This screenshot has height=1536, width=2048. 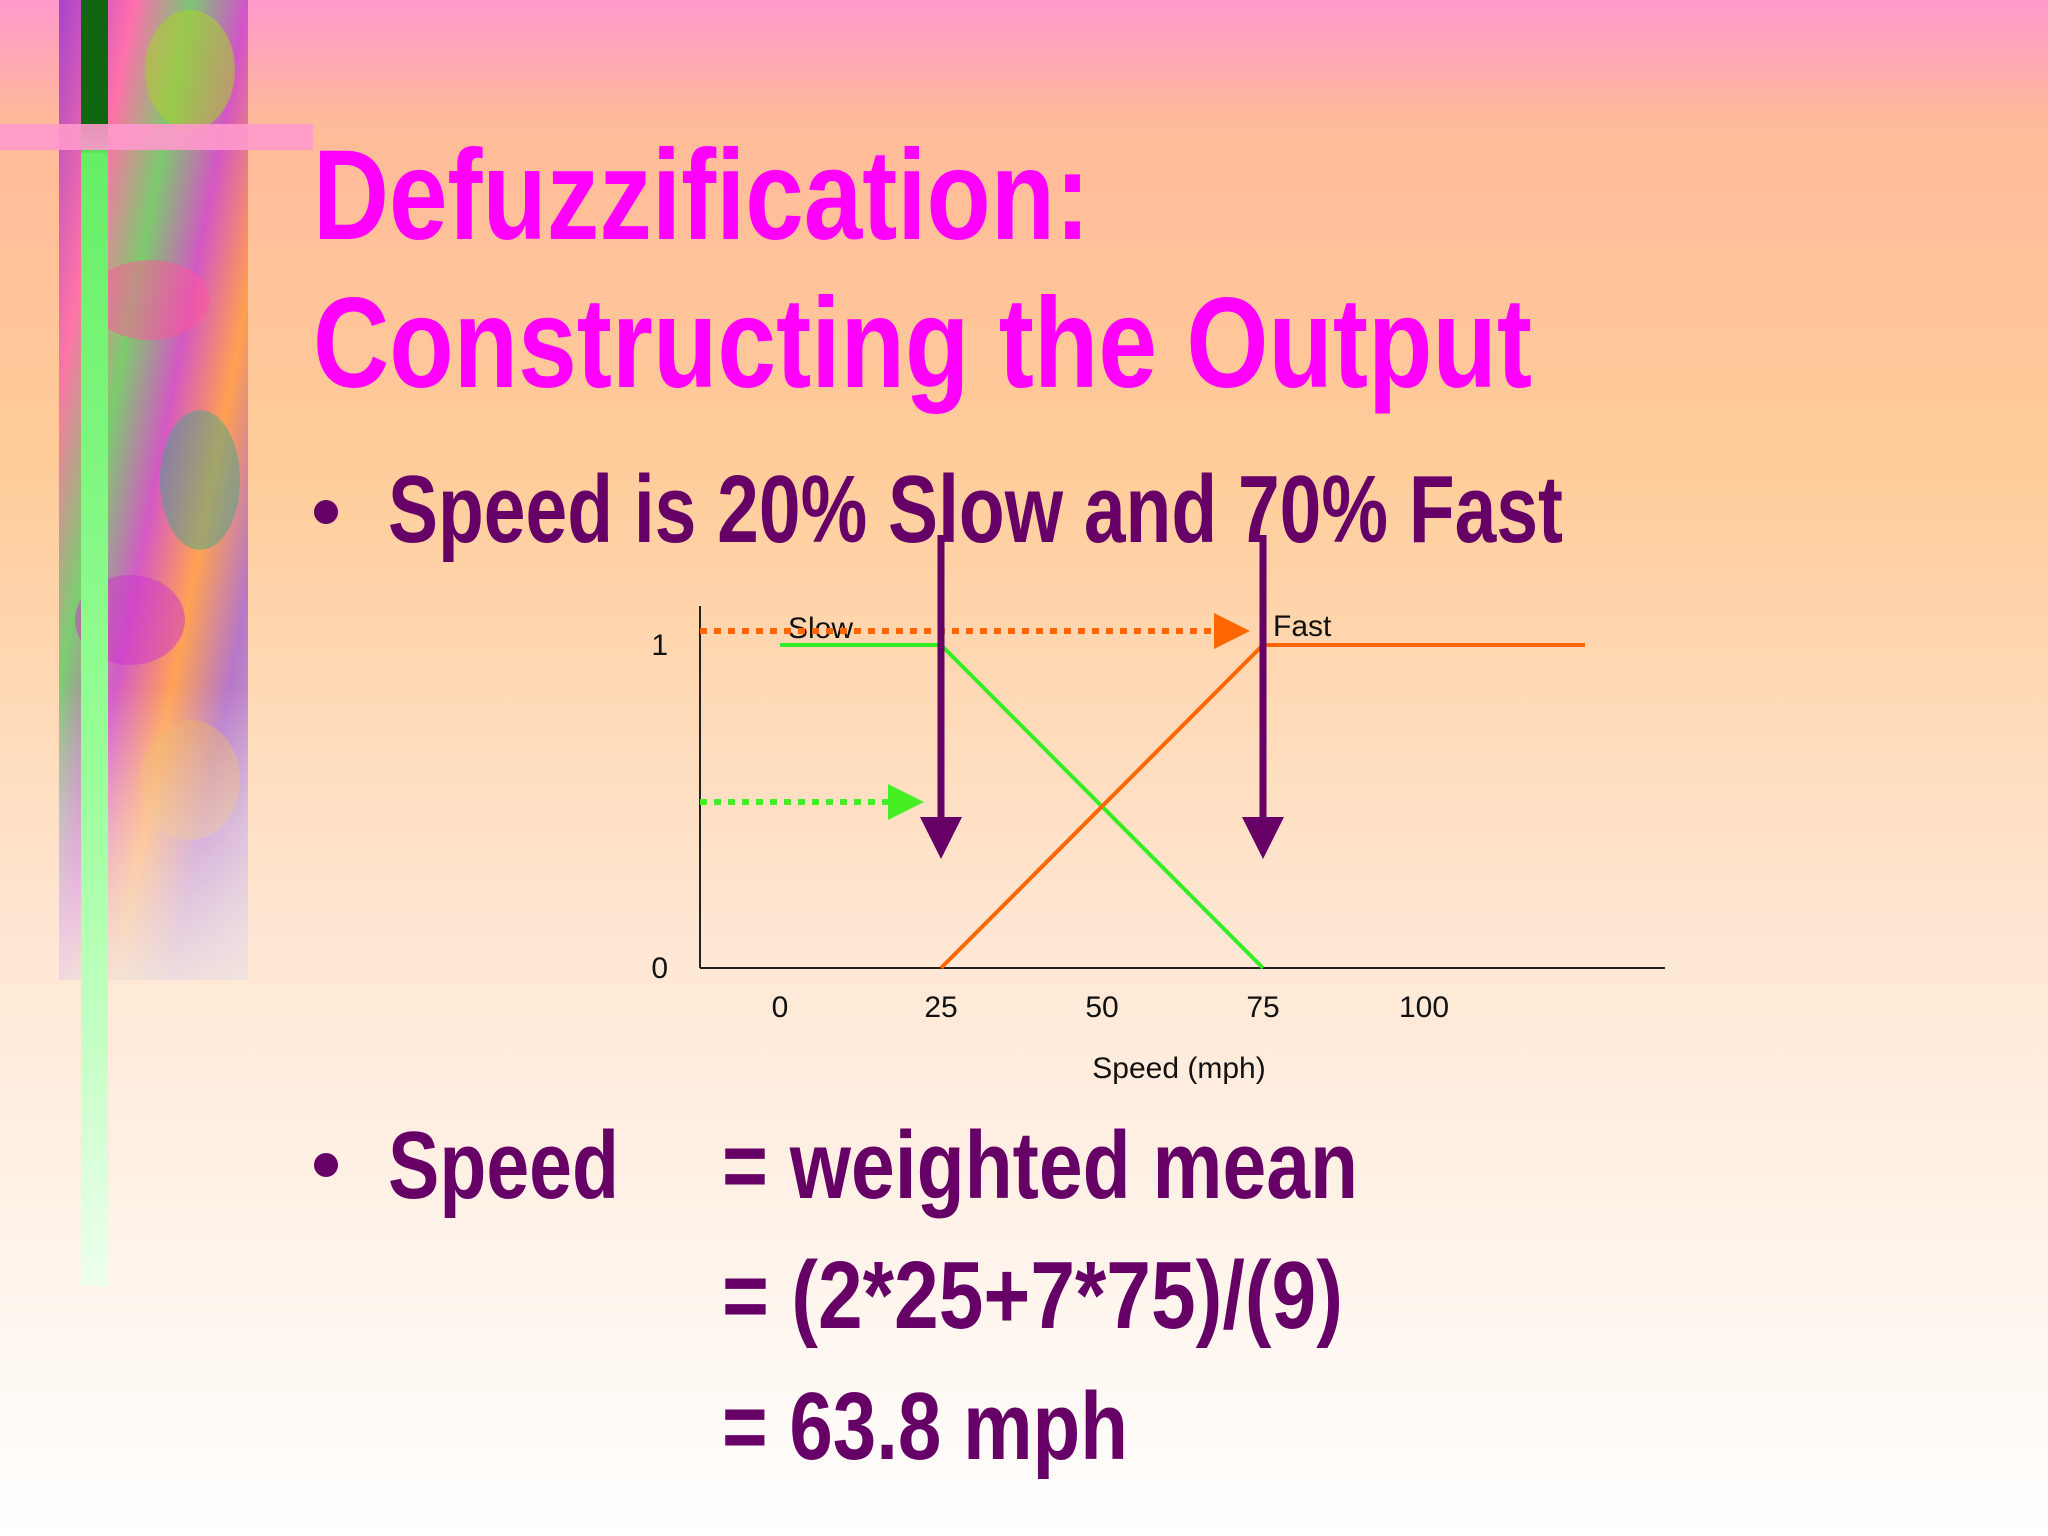 I want to click on x-tick-label: 75, so click(x=1262, y=1007).